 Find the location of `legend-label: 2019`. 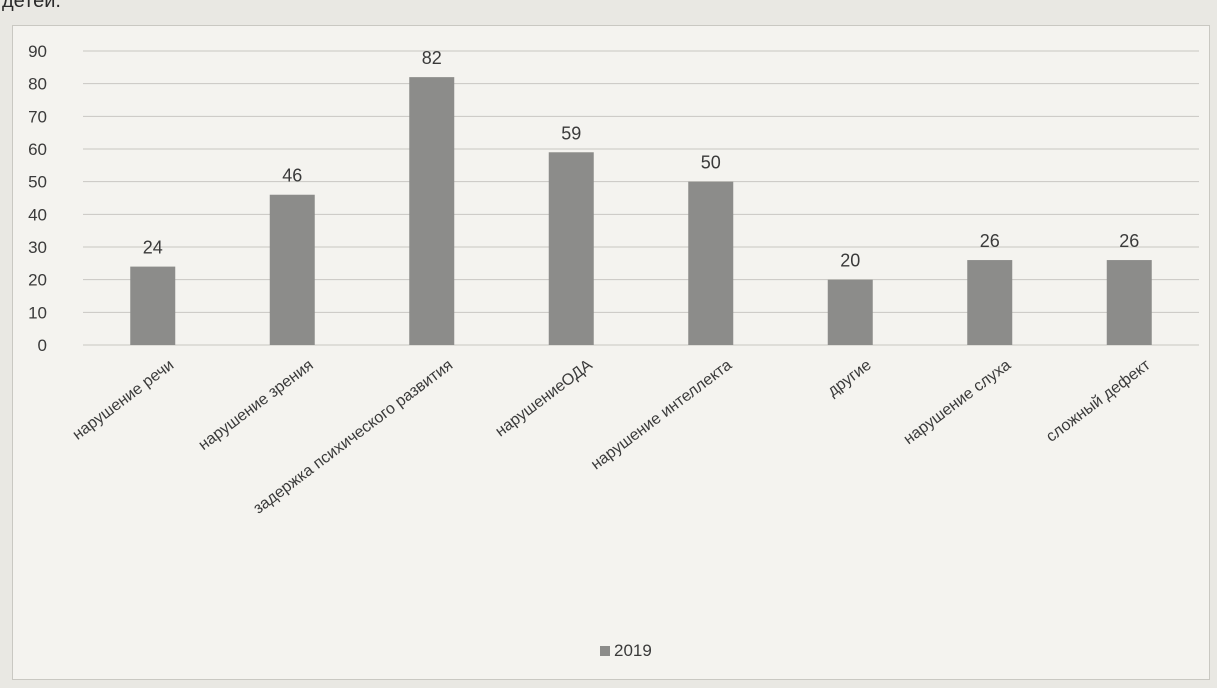

legend-label: 2019 is located at coordinates (633, 650).